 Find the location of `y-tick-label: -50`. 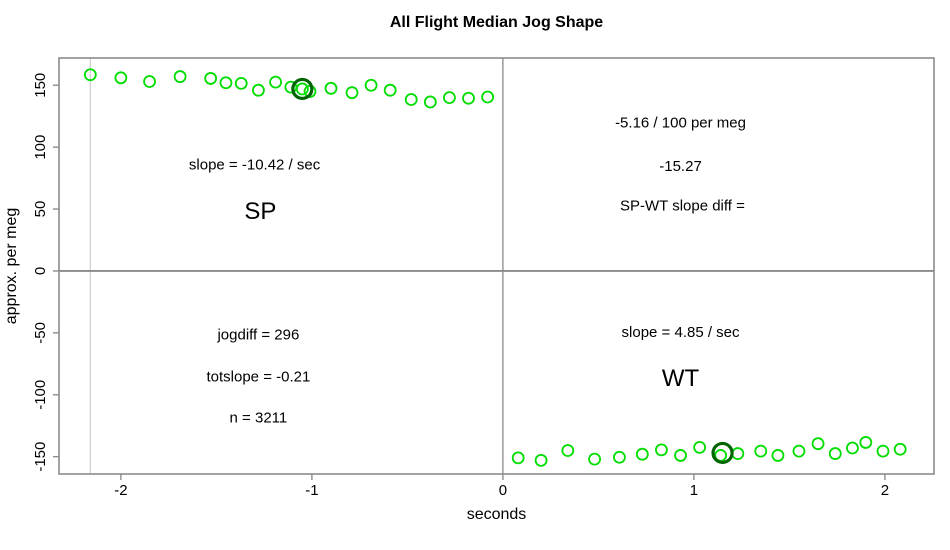

y-tick-label: -50 is located at coordinates (40, 333).